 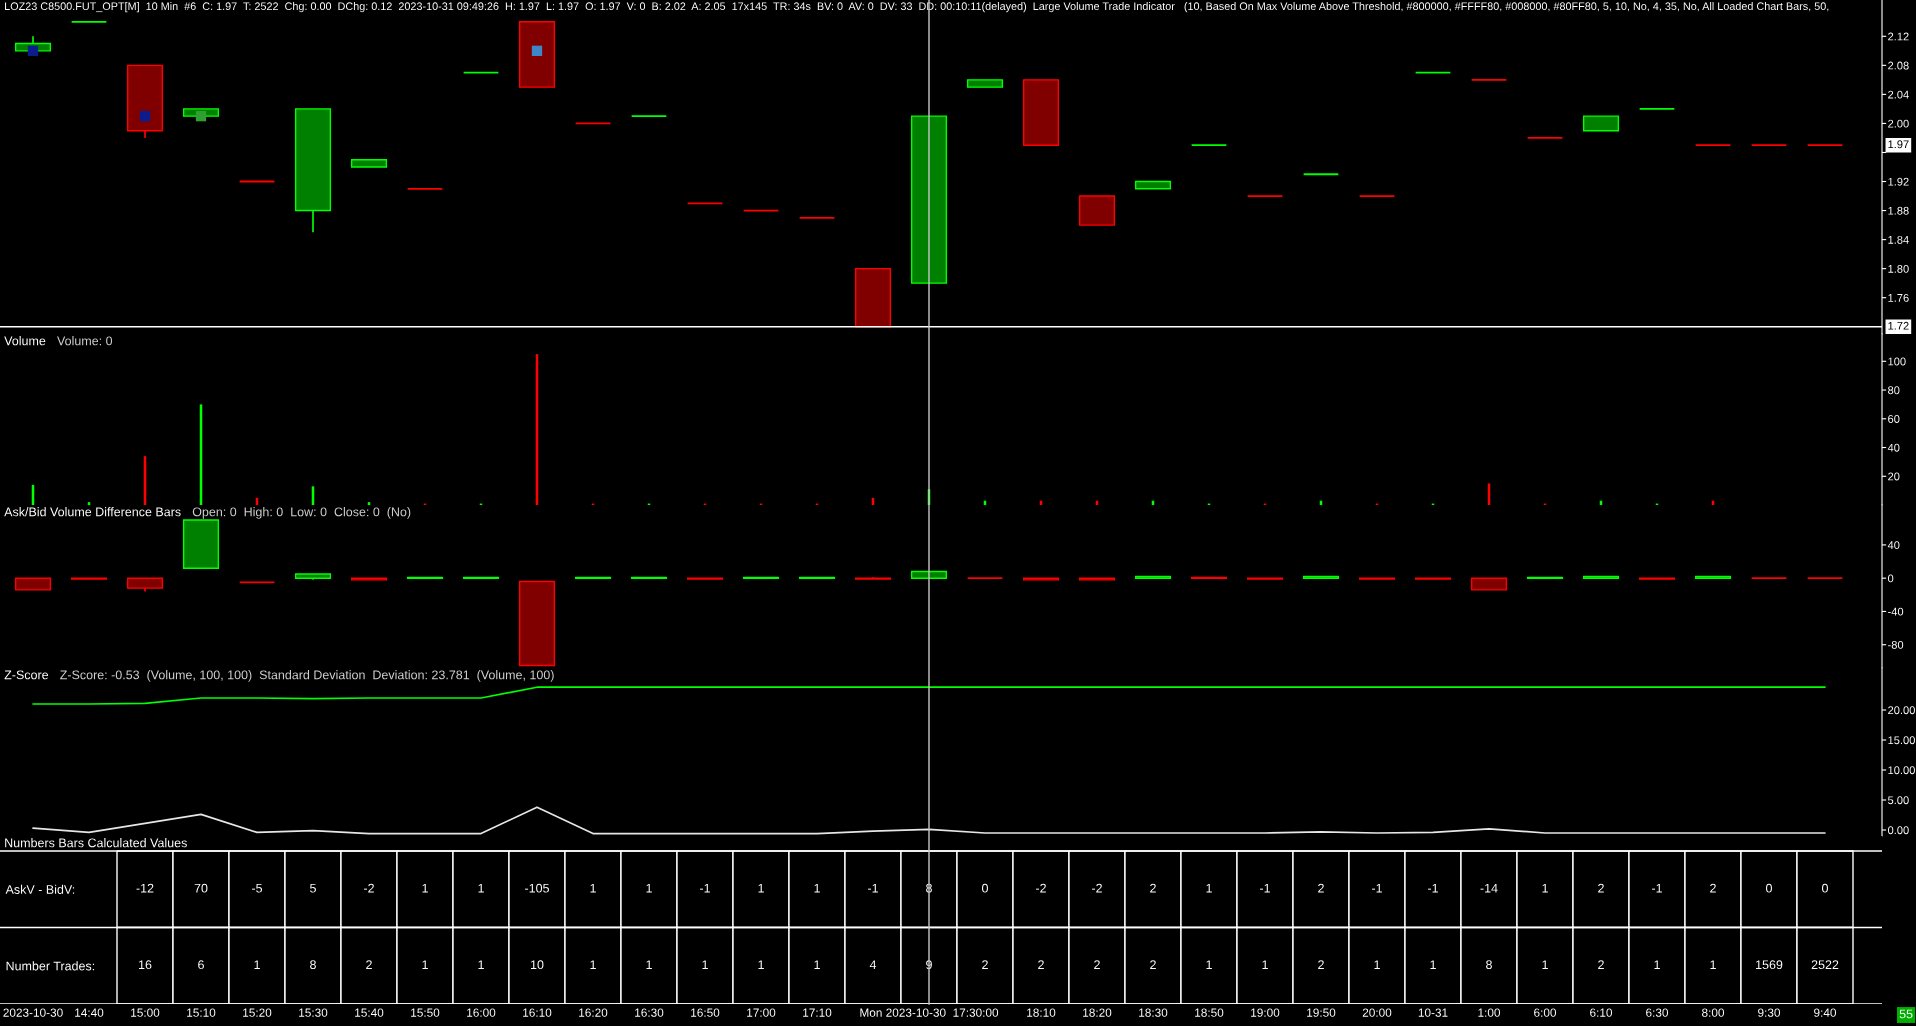 I want to click on y-tick-label: 0.00, so click(x=1898, y=830).